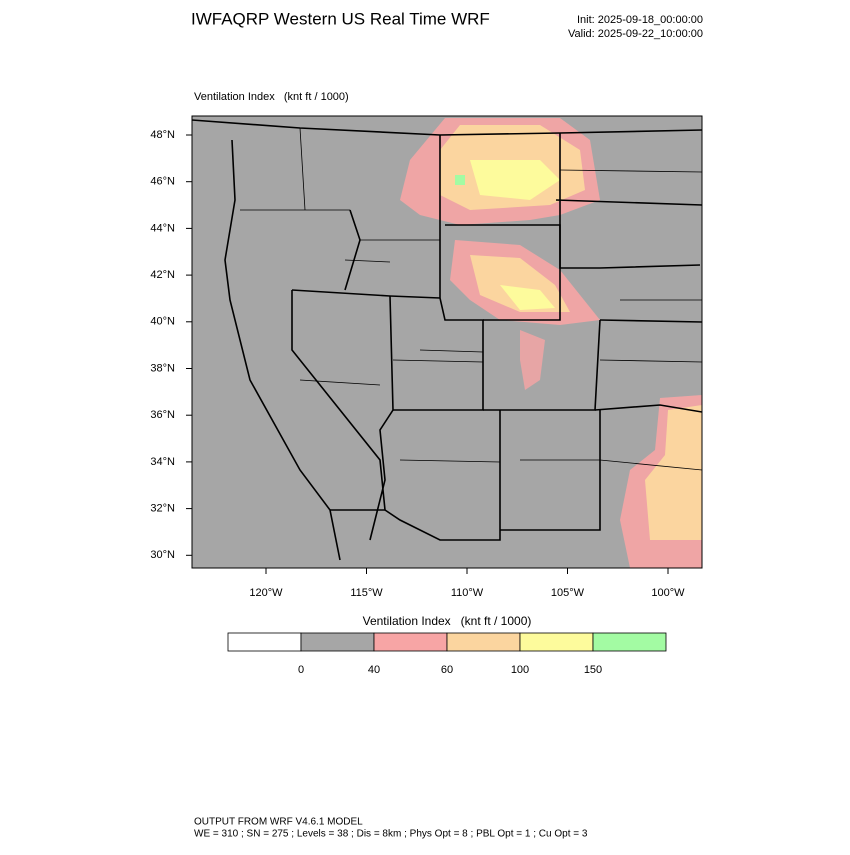  I want to click on lat-label: 40°N, so click(162, 322).